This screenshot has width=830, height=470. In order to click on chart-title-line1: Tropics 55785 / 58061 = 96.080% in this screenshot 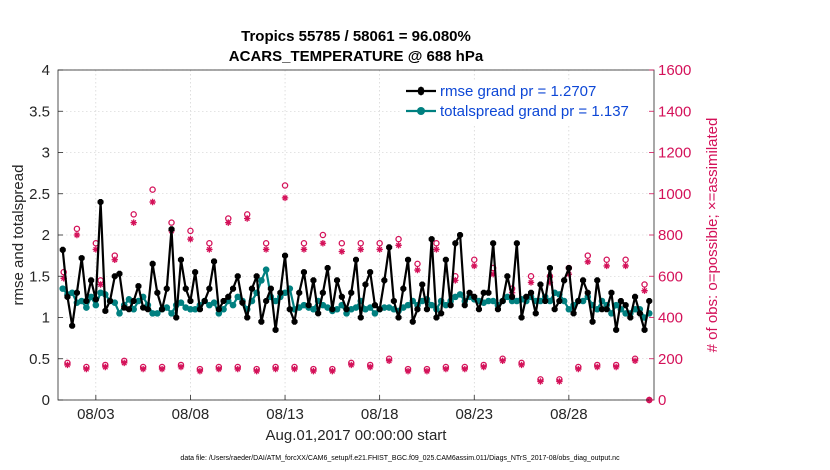, I will do `click(356, 36)`.